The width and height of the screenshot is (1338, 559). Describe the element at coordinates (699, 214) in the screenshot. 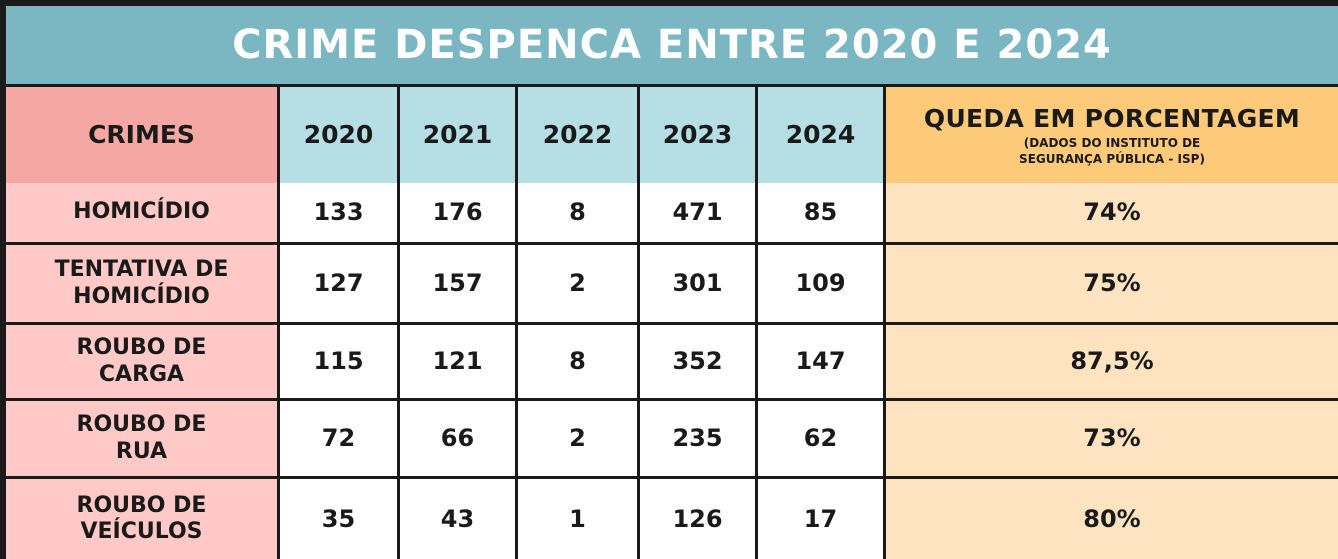

I see `value-cell: 471` at that location.